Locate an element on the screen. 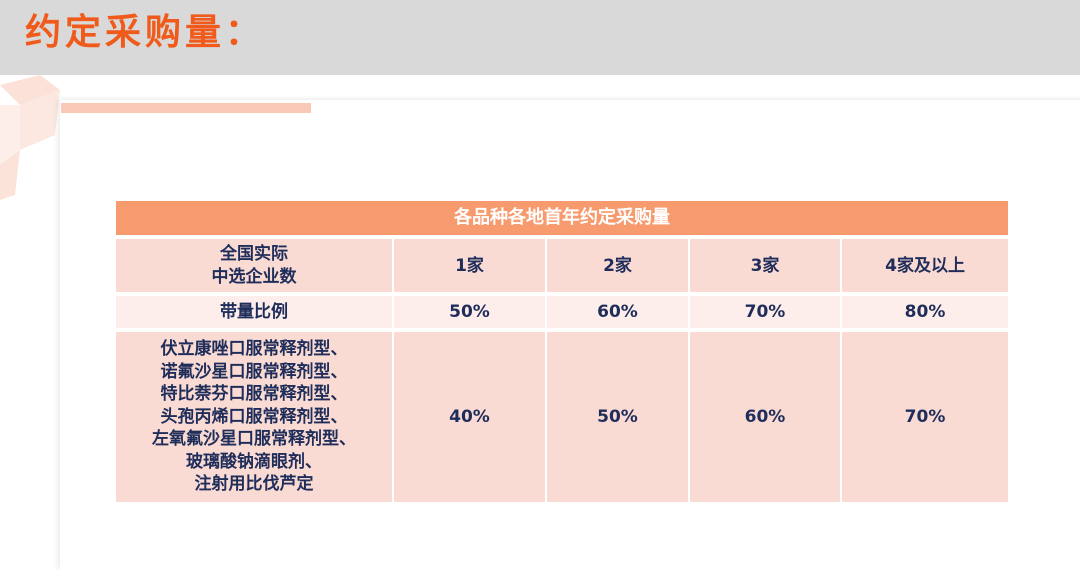  title-bar: 约定采购量： is located at coordinates (540, 37).